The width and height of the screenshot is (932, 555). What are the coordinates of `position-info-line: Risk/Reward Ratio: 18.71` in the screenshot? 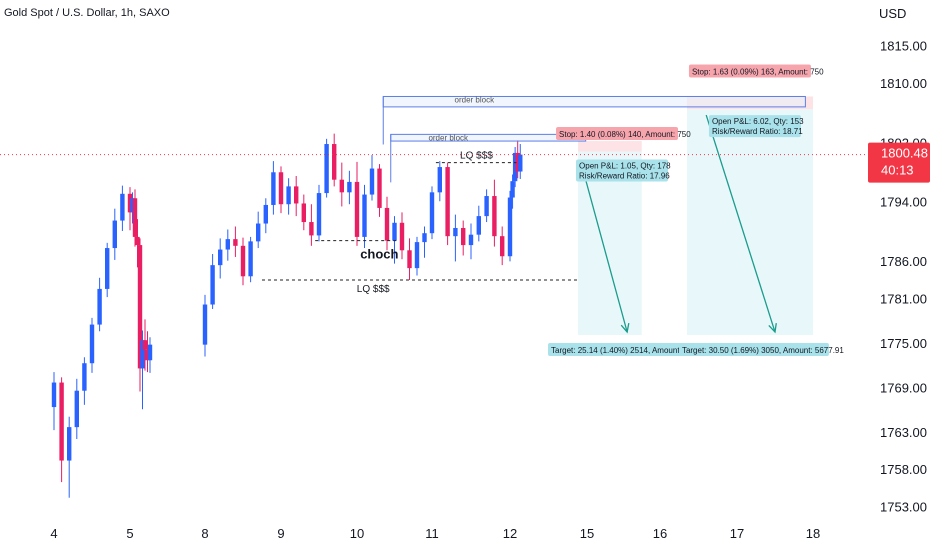 It's located at (757, 131).